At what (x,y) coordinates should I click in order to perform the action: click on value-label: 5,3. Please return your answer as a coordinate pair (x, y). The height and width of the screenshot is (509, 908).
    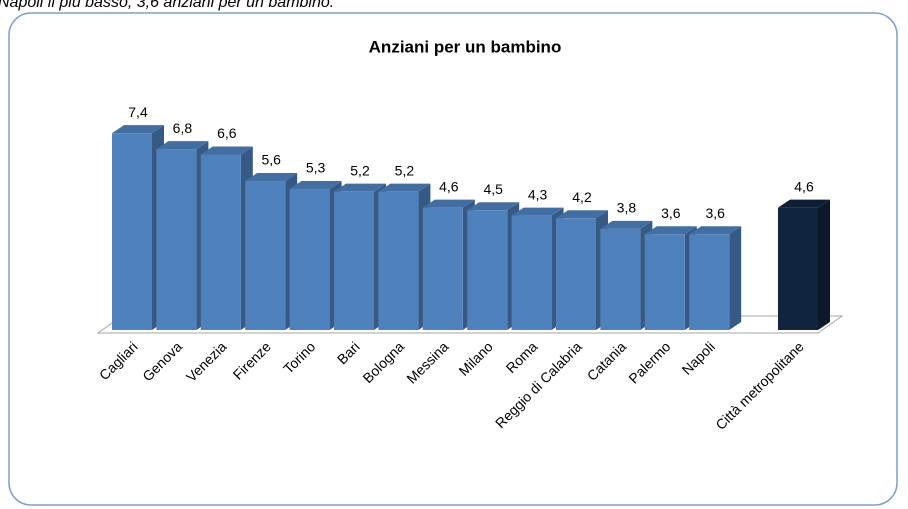
    Looking at the image, I should click on (316, 168).